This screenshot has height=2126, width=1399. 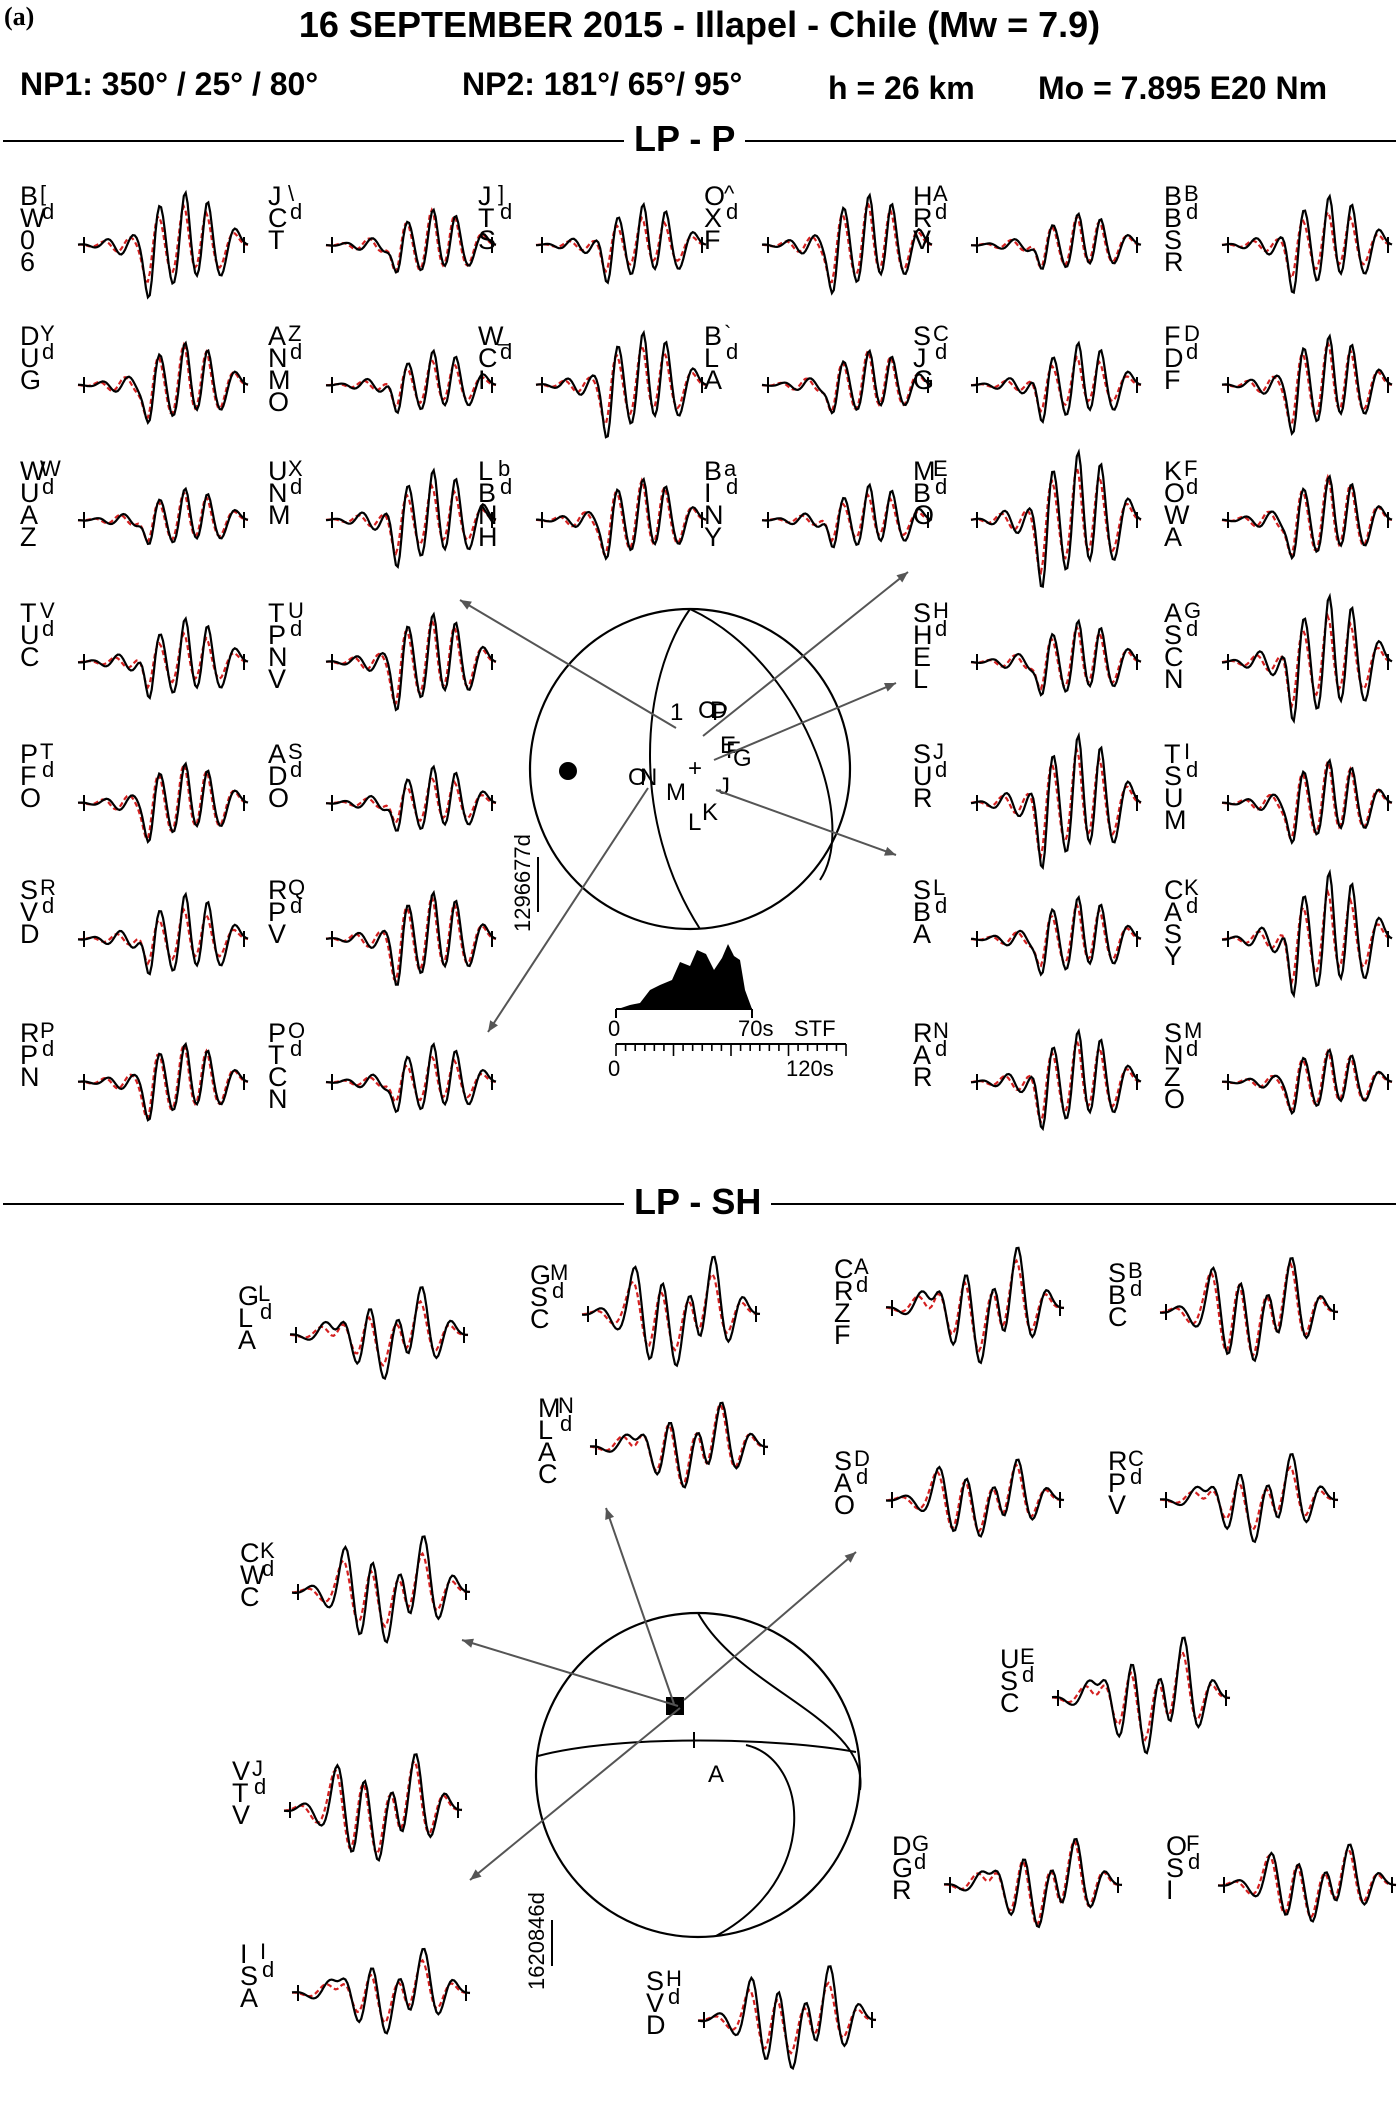 I want to click on sh-station-12-synthetic-trace, so click(x=381, y=1991).